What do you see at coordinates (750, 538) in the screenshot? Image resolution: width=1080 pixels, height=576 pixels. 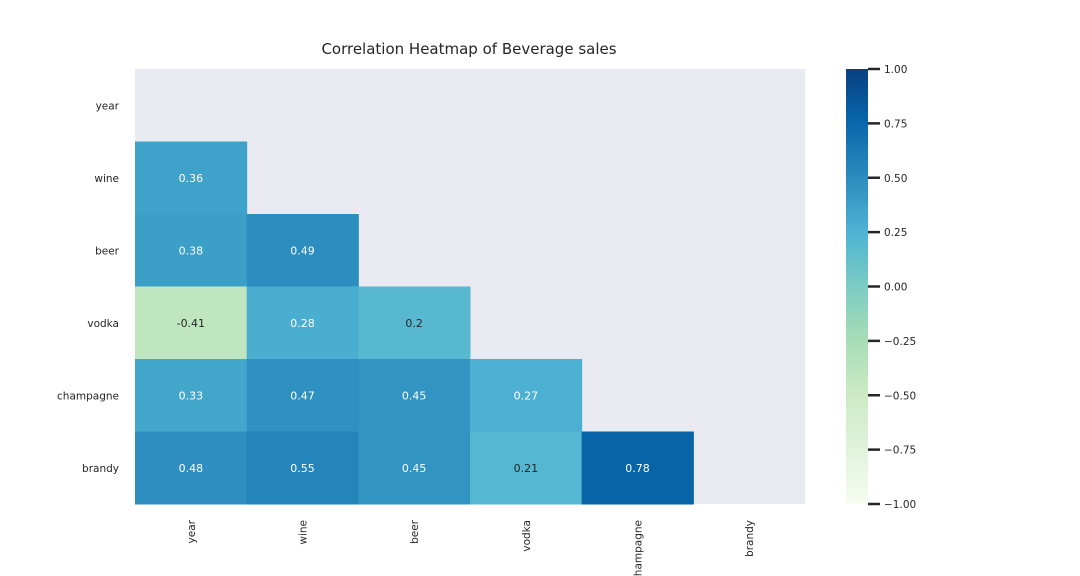 I see `x-tick-label: brandy` at bounding box center [750, 538].